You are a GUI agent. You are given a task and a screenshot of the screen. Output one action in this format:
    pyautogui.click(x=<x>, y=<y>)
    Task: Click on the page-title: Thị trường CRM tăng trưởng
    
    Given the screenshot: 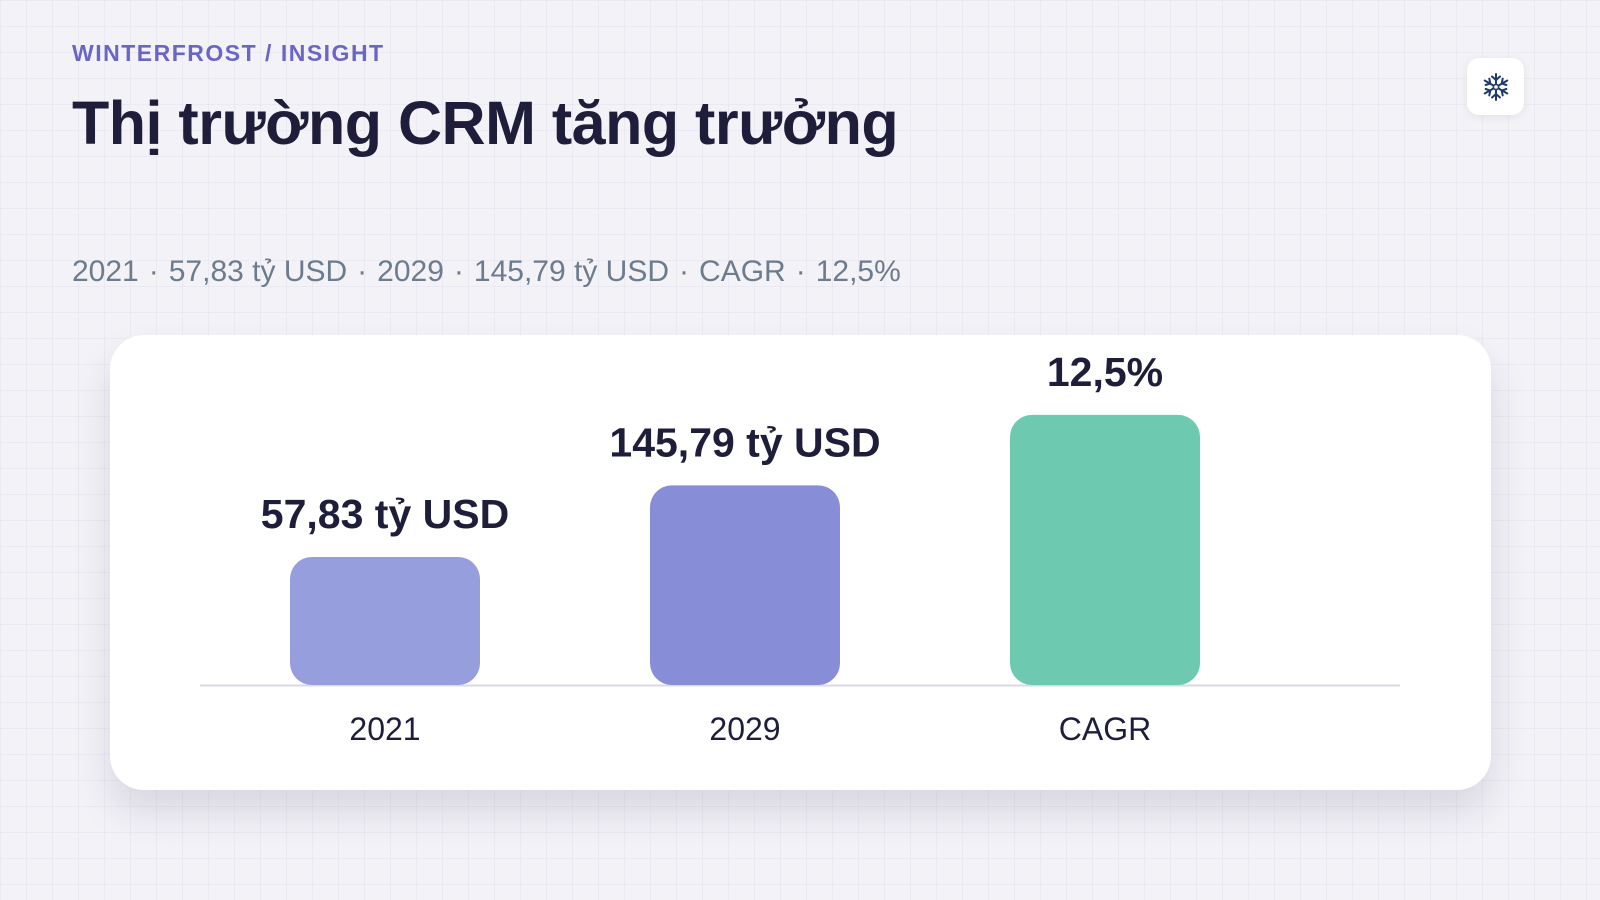 What is the action you would take?
    pyautogui.click(x=485, y=123)
    